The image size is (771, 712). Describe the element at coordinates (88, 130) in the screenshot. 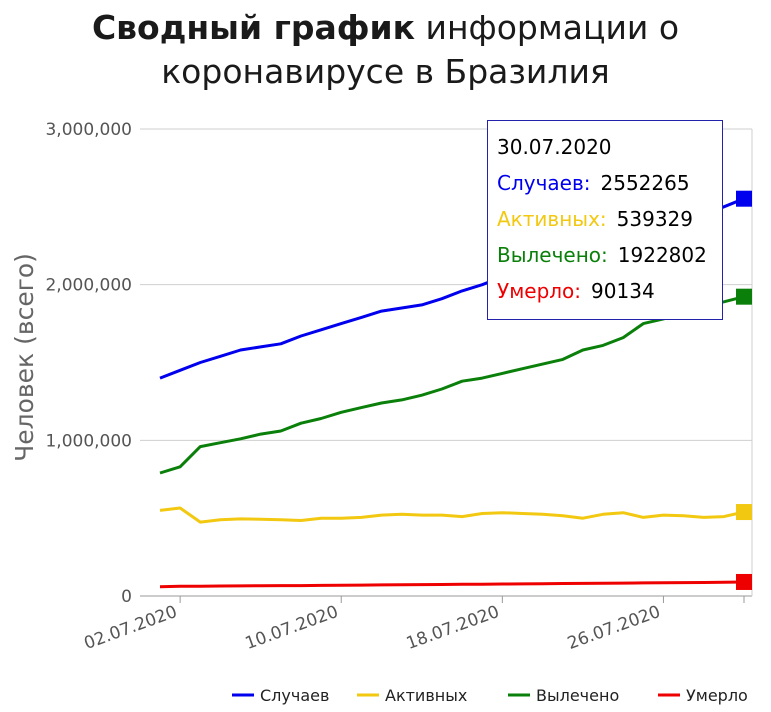

I see `y-tick-label: 3,000,000` at that location.